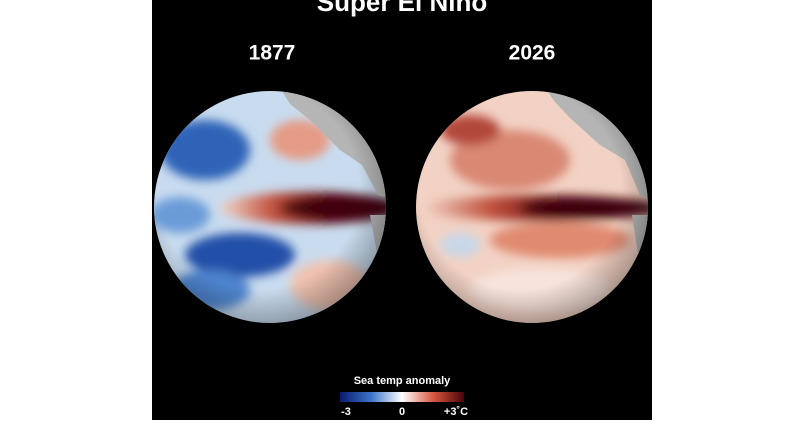  Describe the element at coordinates (402, 397) in the screenshot. I see `colorbar` at that location.